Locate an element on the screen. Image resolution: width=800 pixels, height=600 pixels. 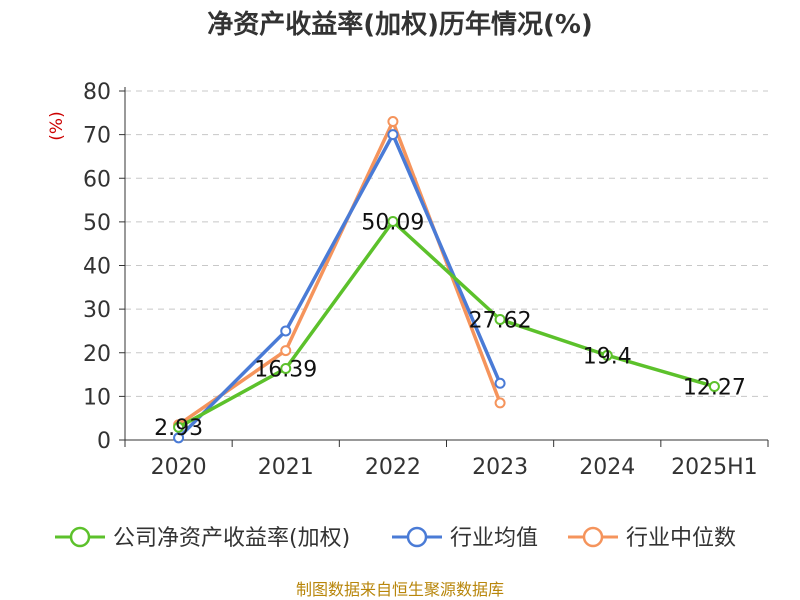
data-point-s0-2024 is located at coordinates (607, 355).